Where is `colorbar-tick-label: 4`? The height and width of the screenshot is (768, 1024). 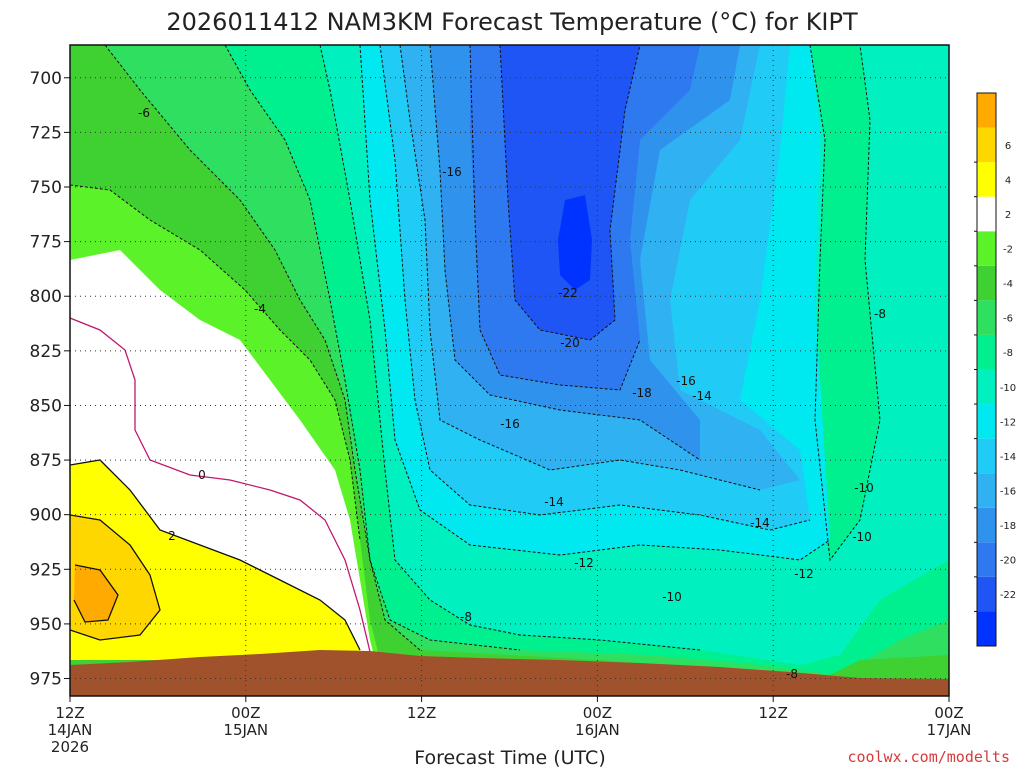 colorbar-tick-label: 4 is located at coordinates (1008, 180).